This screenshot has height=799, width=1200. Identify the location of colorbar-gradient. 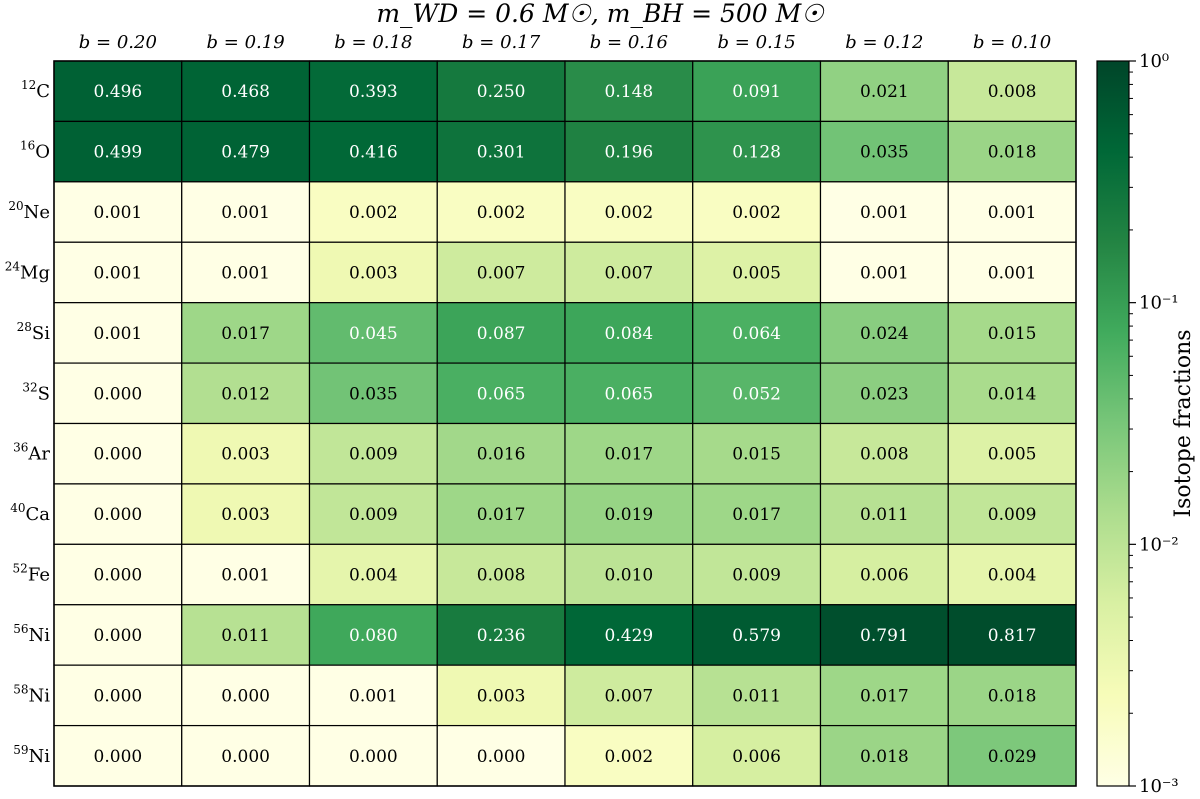
(1113, 423).